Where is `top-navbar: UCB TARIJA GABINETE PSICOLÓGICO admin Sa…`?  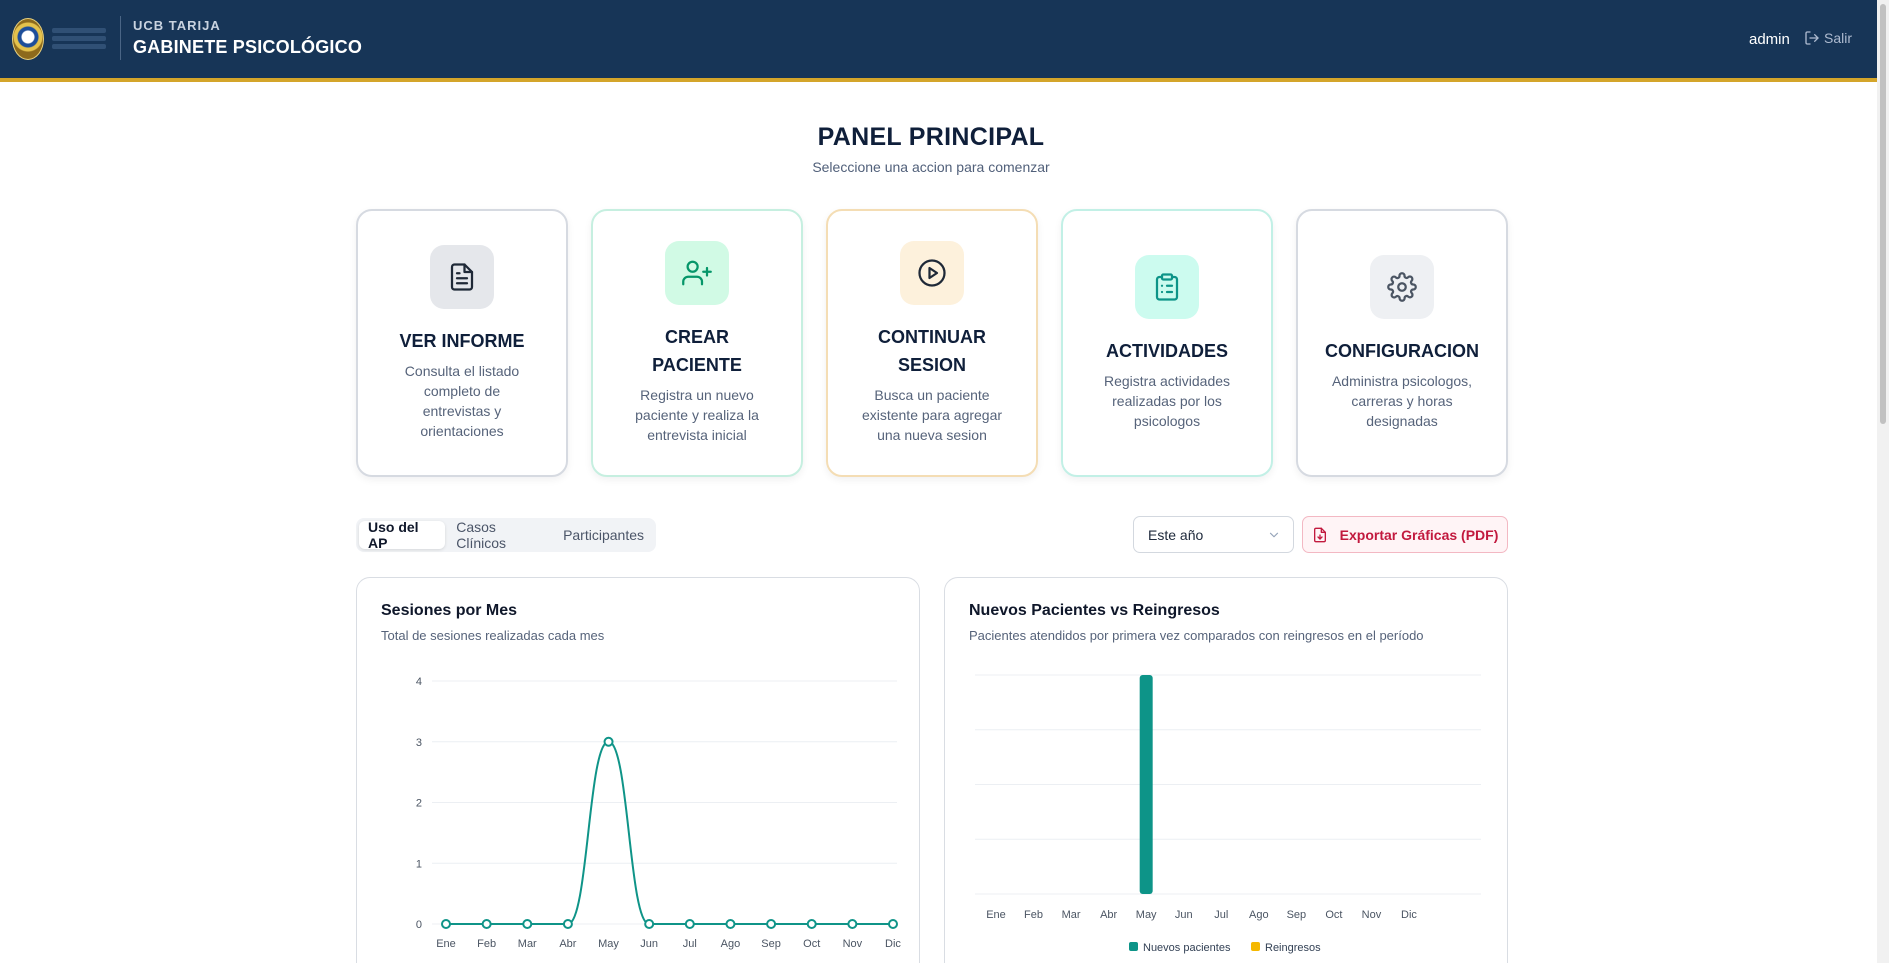
top-navbar: UCB TARIJA GABINETE PSICOLÓGICO admin Sa… is located at coordinates (944, 41).